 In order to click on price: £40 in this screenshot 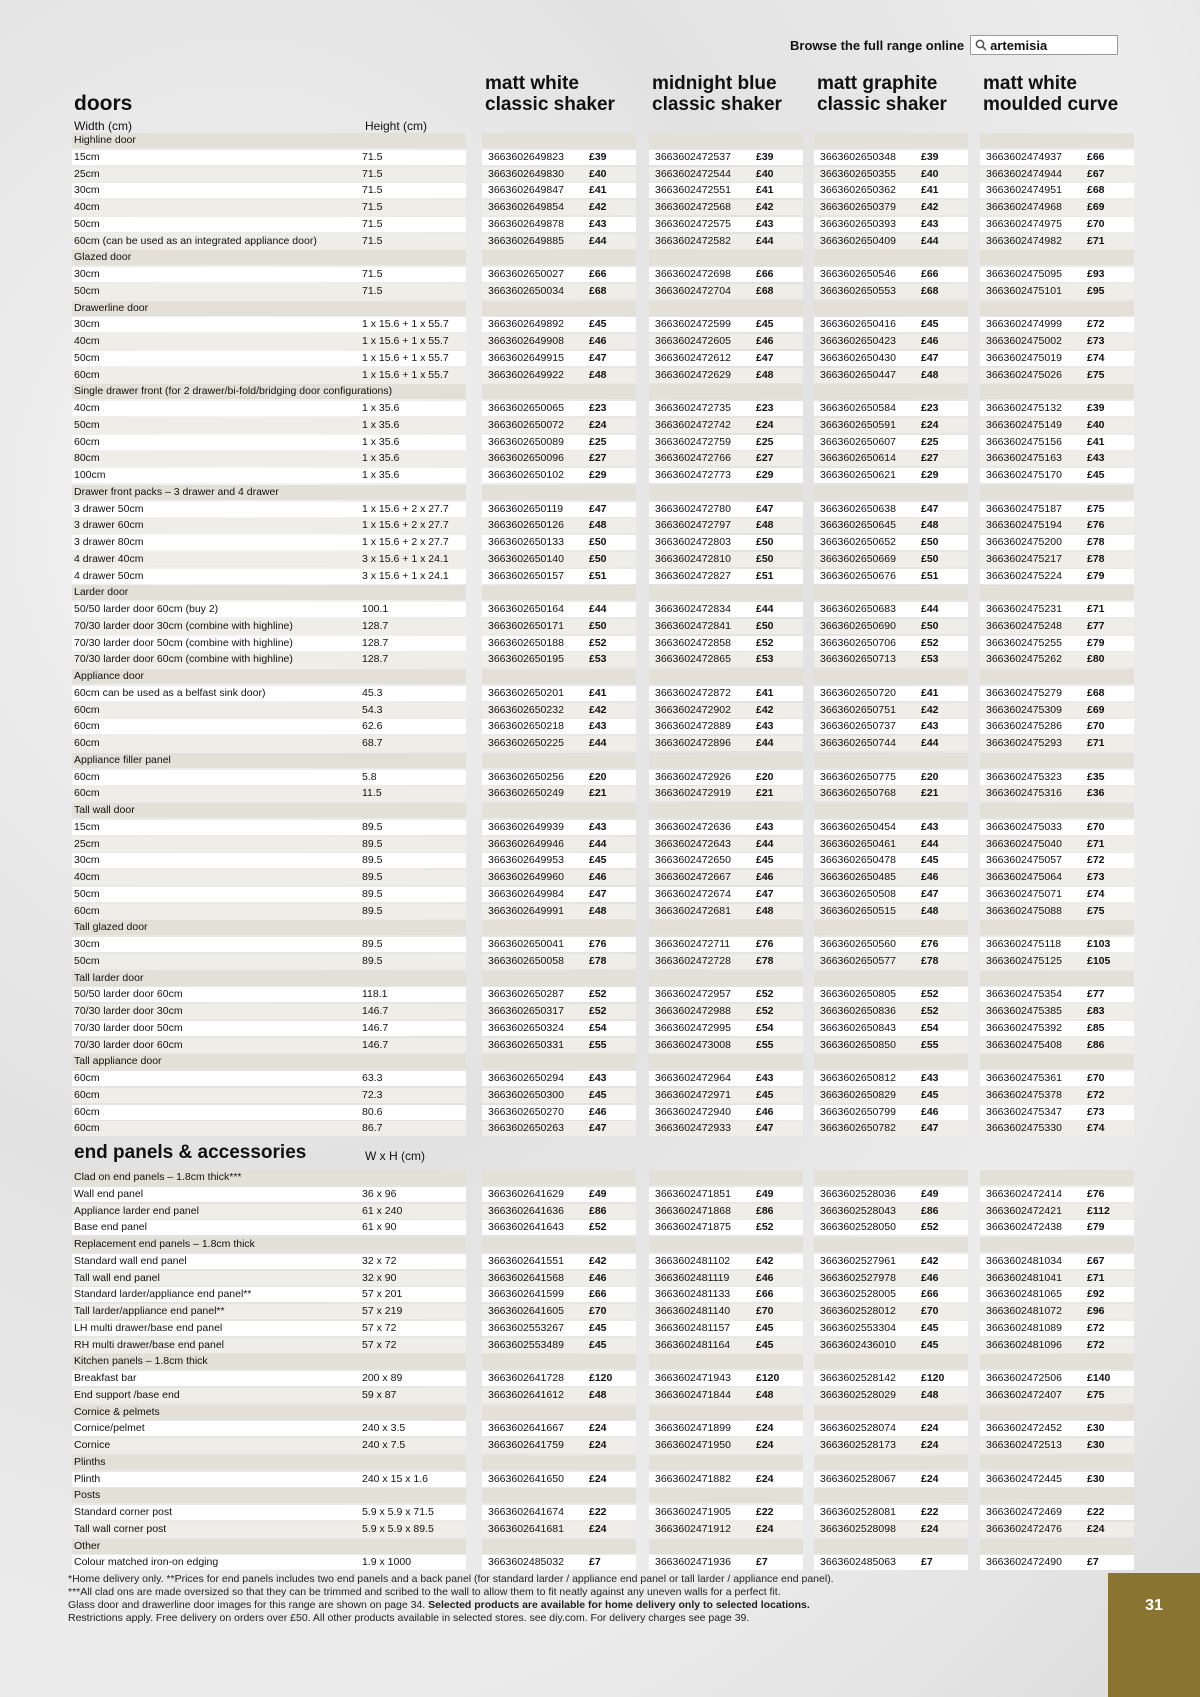, I will do `click(765, 173)`.